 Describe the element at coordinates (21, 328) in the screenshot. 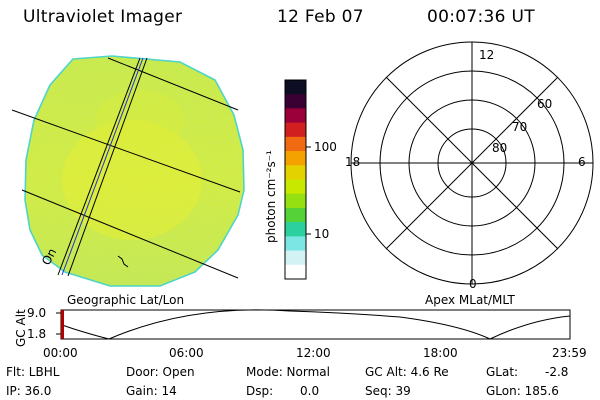

I see `altitude-ylabel: GC Alt` at that location.